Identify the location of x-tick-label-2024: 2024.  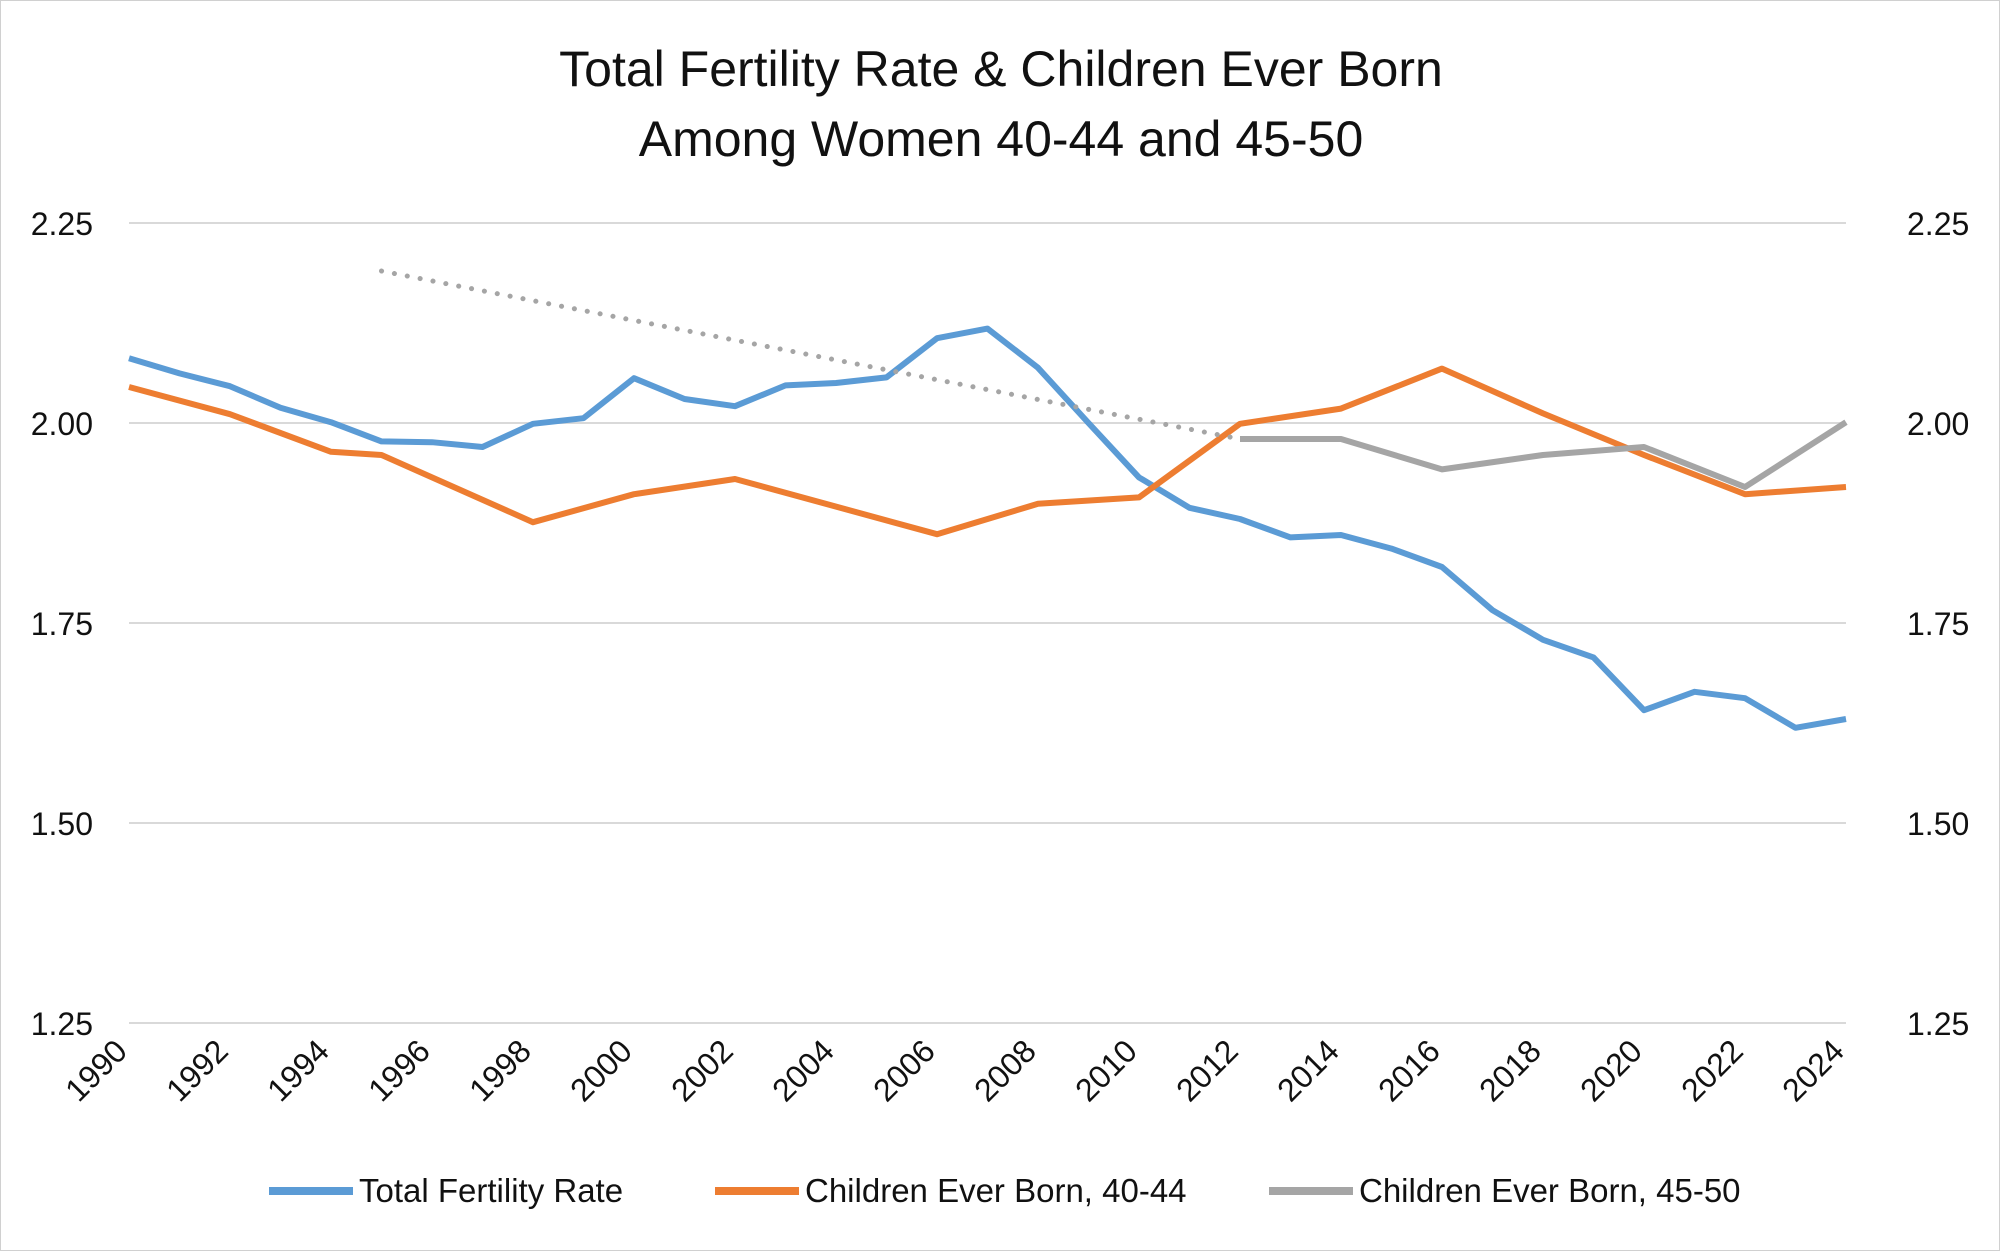
(1813, 1070).